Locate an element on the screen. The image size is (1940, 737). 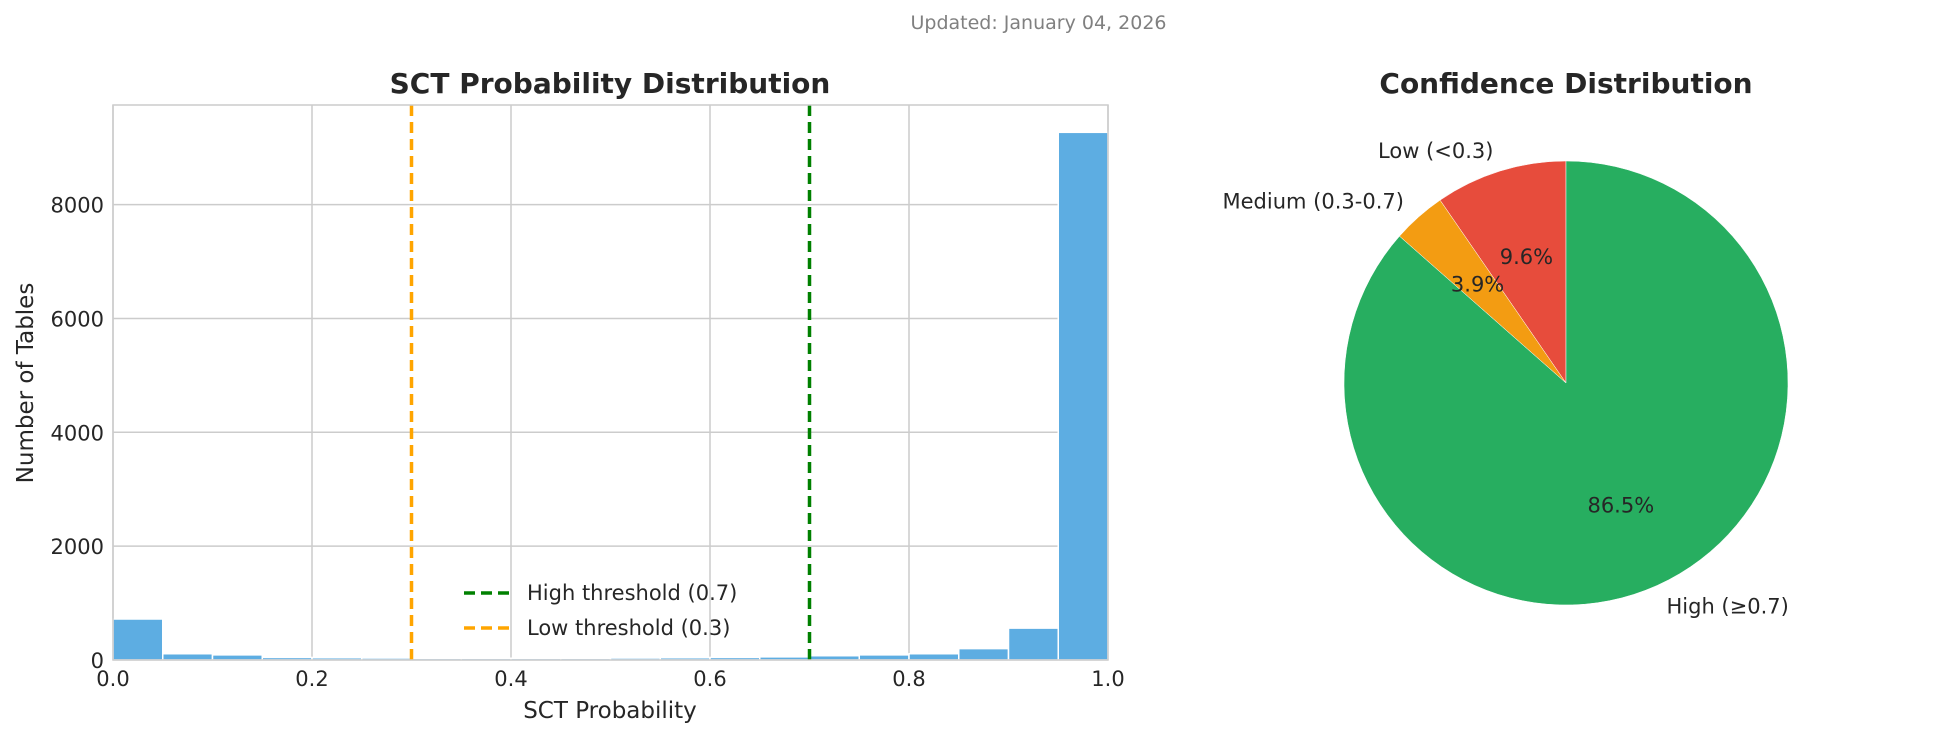
x-tick-label: 0.0 is located at coordinates (112, 679).